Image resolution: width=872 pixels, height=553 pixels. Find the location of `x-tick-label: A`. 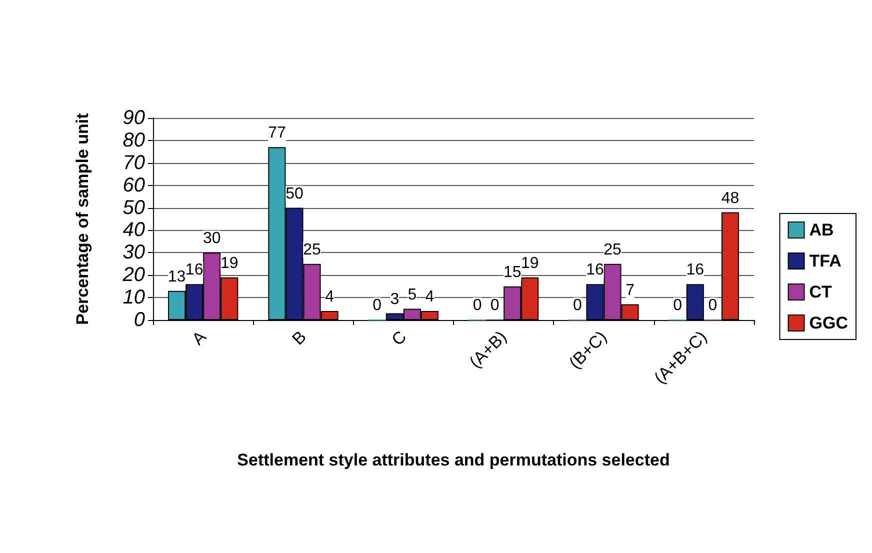

x-tick-label: A is located at coordinates (199, 337).